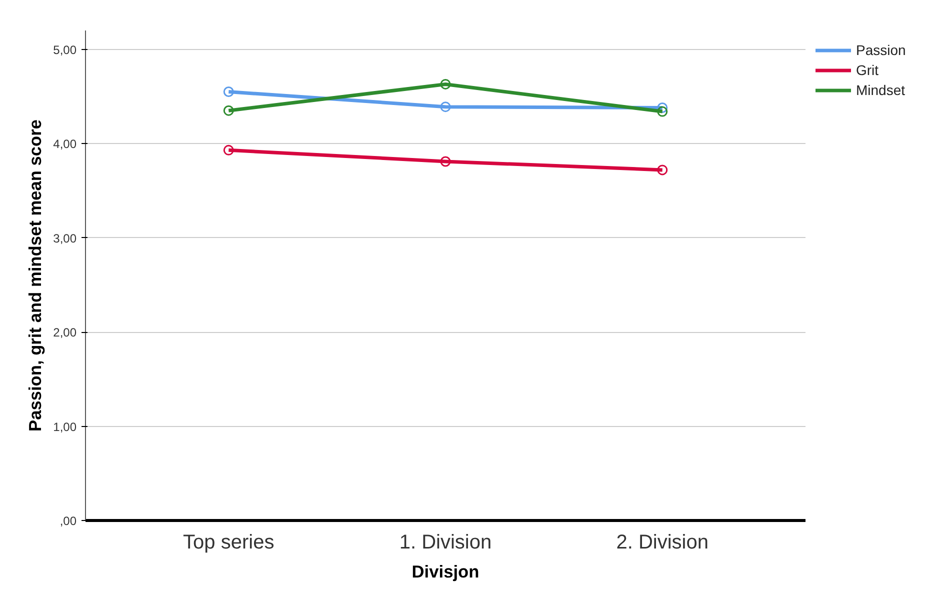  I want to click on x-tick-label: 2. Division, so click(662, 543).